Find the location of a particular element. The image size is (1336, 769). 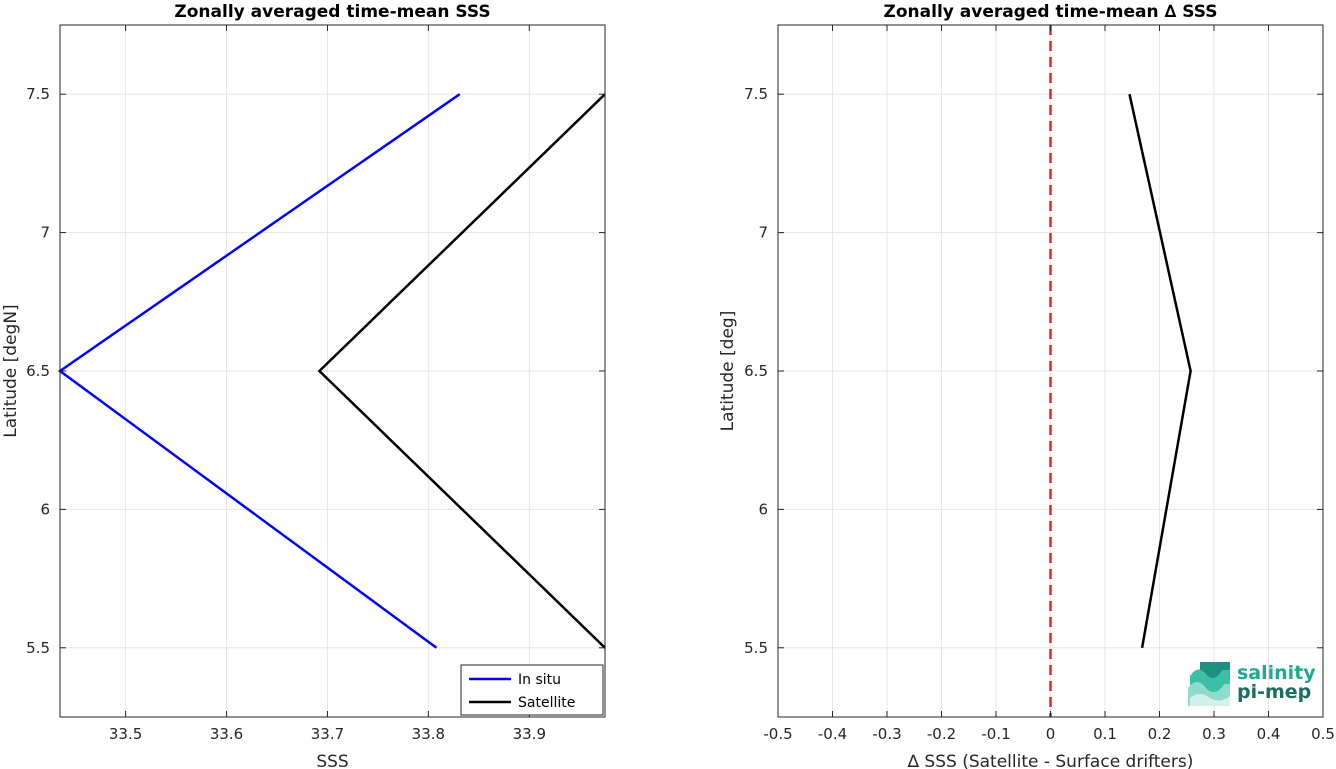

legend-label-in-situ: In situ is located at coordinates (539, 680).